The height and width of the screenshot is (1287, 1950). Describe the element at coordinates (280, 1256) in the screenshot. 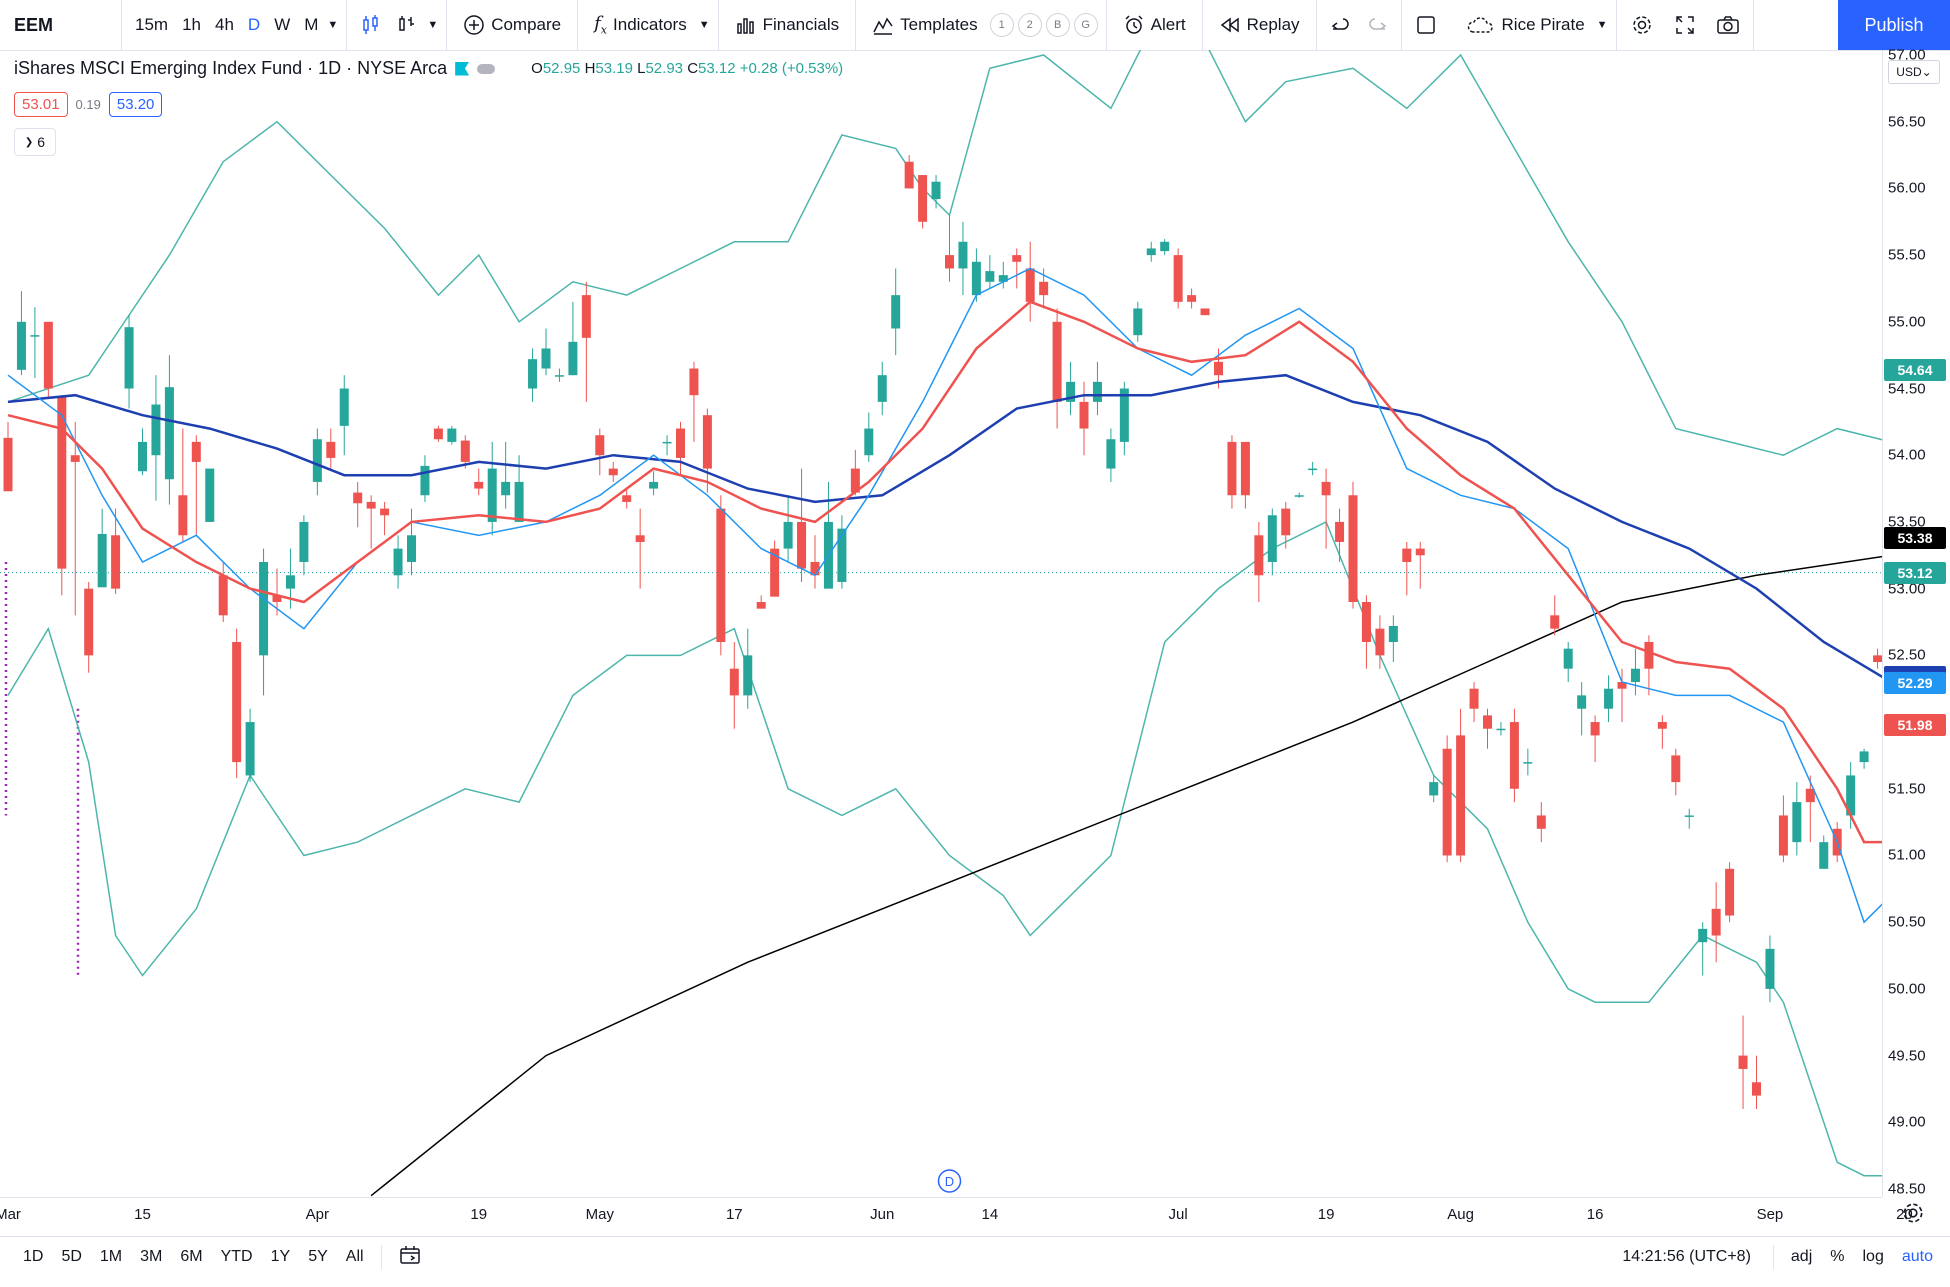

I see `range-1y: 1Y` at that location.